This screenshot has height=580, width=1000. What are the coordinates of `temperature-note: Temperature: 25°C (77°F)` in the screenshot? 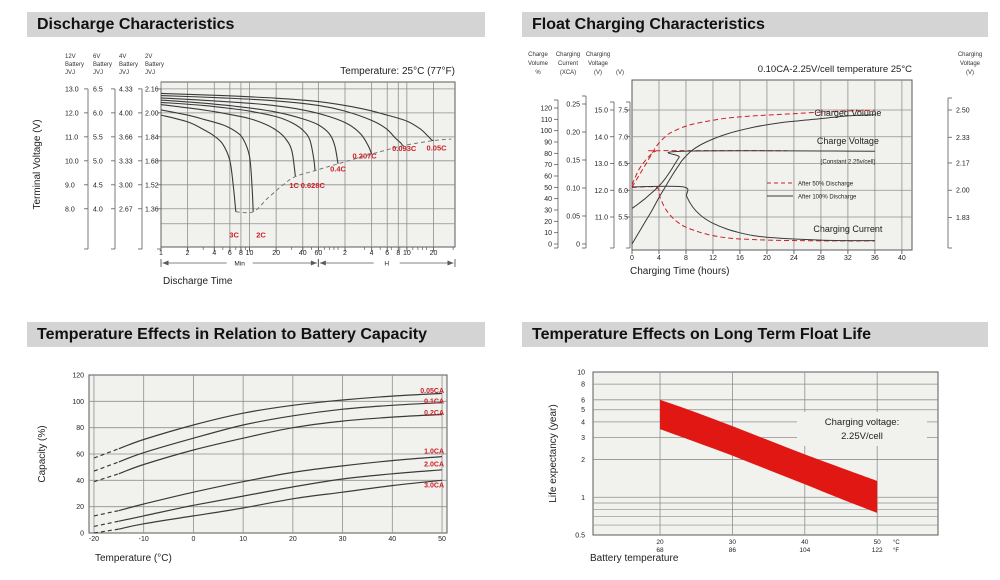 It's located at (397, 71).